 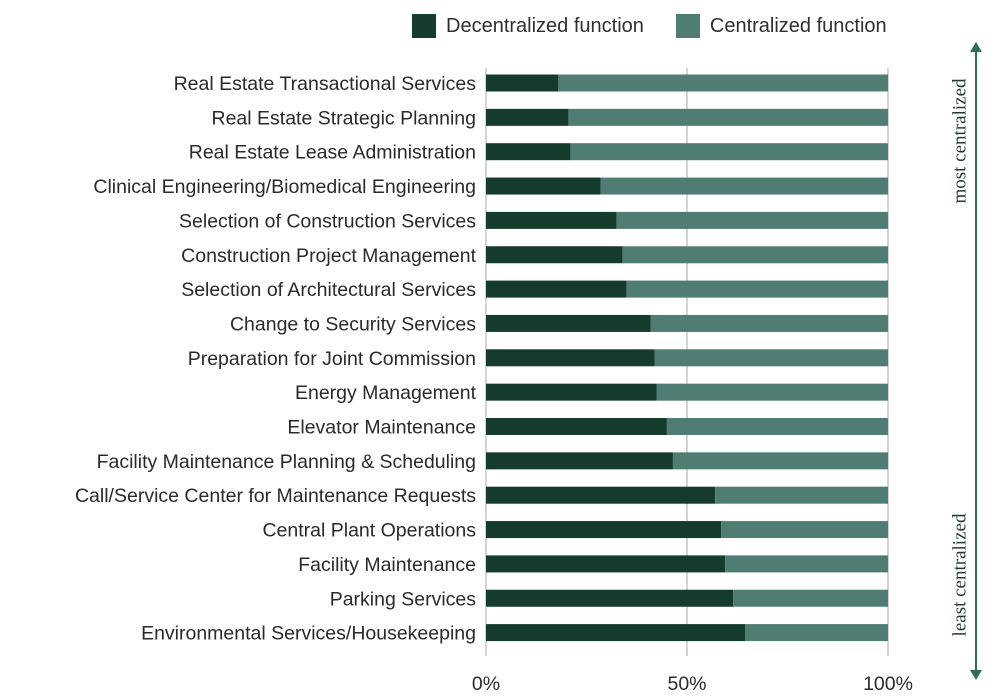 I want to click on category-label: Environmental Services/Housekeeping, so click(x=308, y=634).